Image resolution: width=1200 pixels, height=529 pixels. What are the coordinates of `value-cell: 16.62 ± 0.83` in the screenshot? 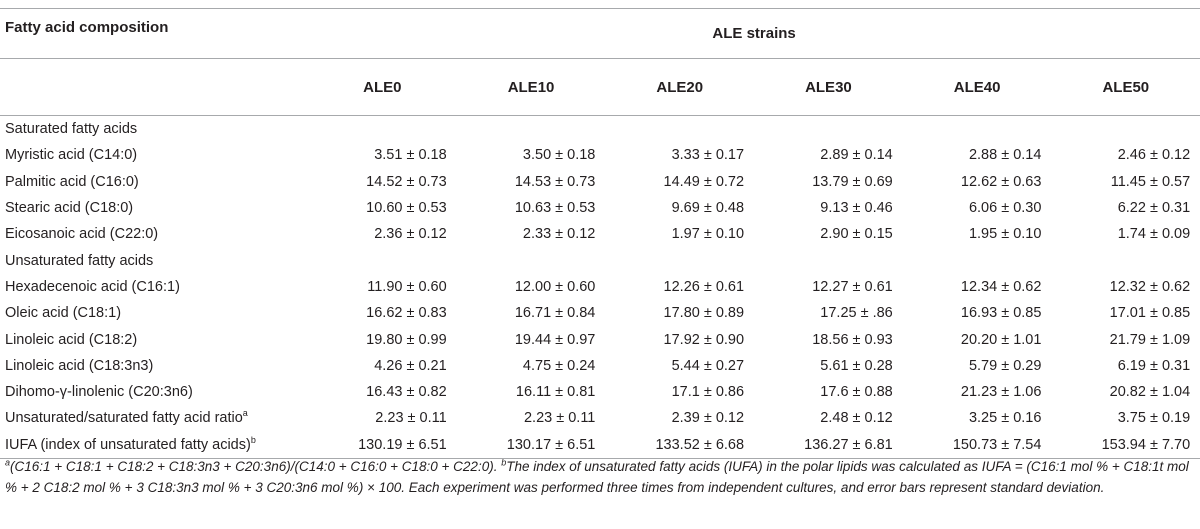 It's located at (406, 313).